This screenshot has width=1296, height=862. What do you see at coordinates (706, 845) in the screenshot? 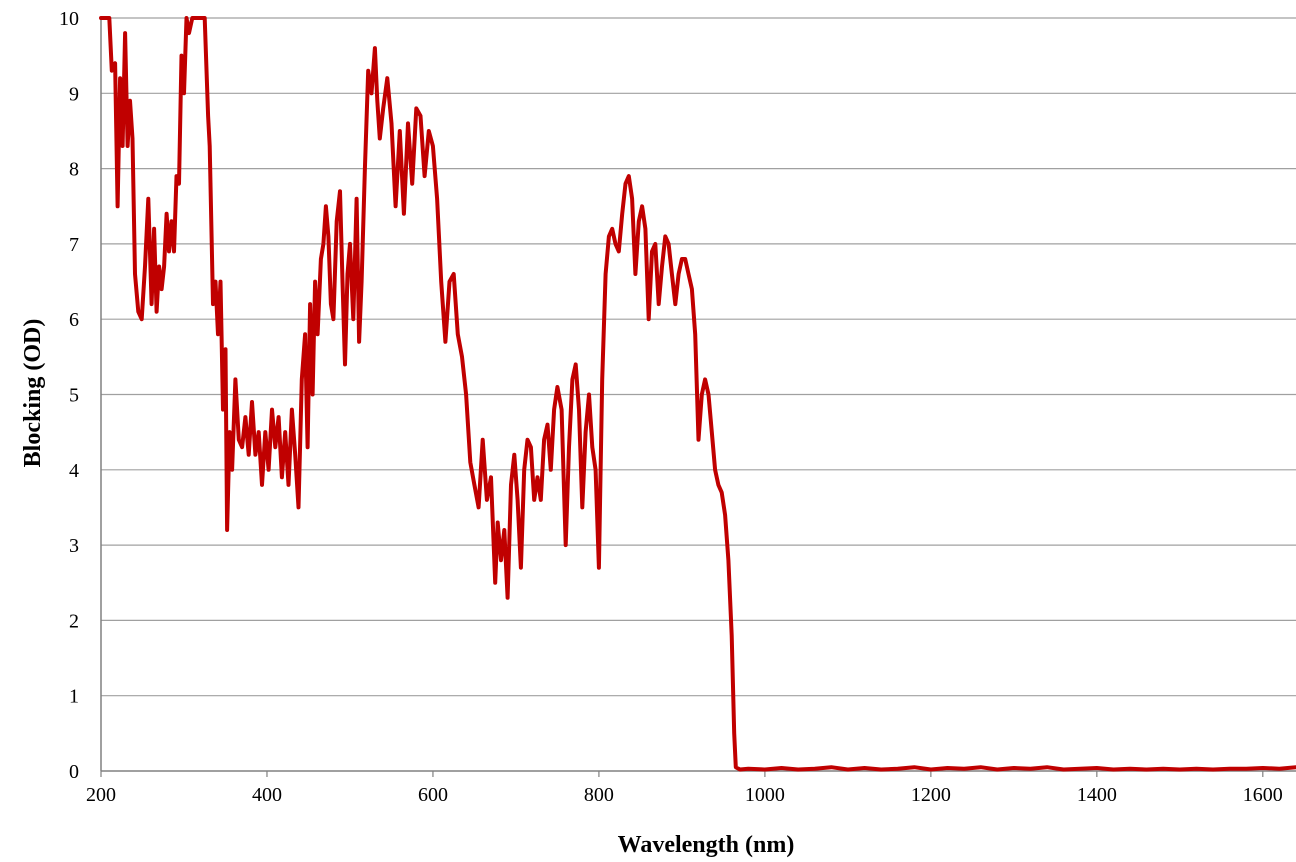
I see `x-axis-title: Wavelength (nm)` at bounding box center [706, 845].